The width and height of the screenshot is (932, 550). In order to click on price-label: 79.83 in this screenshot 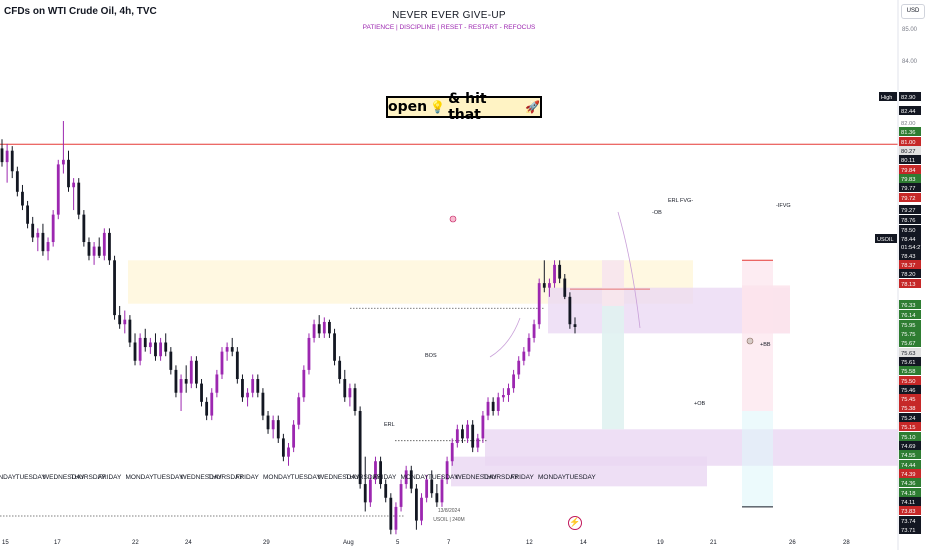, I will do `click(908, 180)`.